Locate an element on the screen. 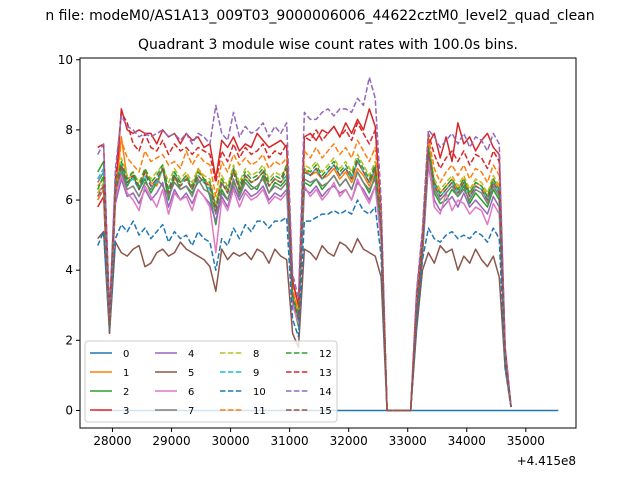 Image resolution: width=640 pixels, height=480 pixels. legend-label-14: 14 is located at coordinates (325, 392).